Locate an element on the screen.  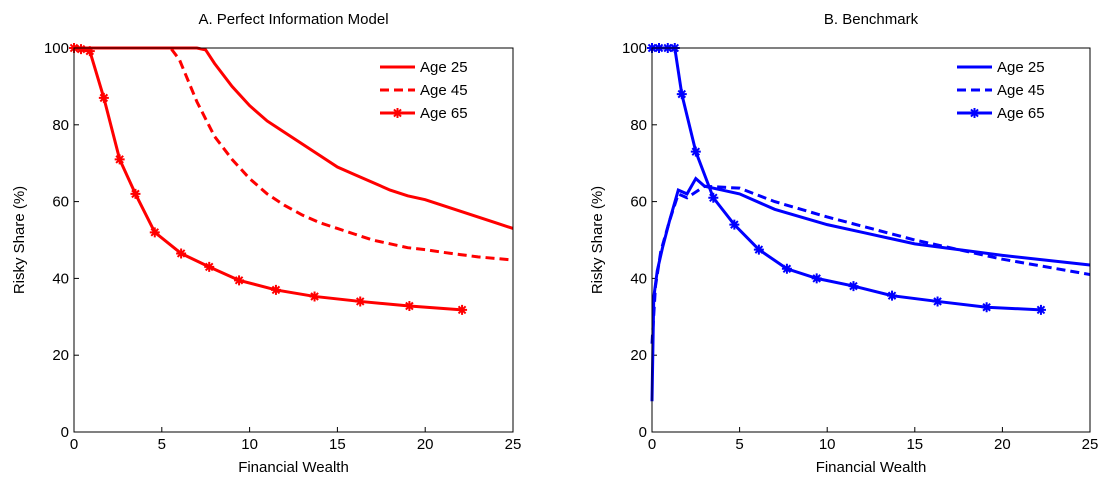
series-line is located at coordinates (870, 264).